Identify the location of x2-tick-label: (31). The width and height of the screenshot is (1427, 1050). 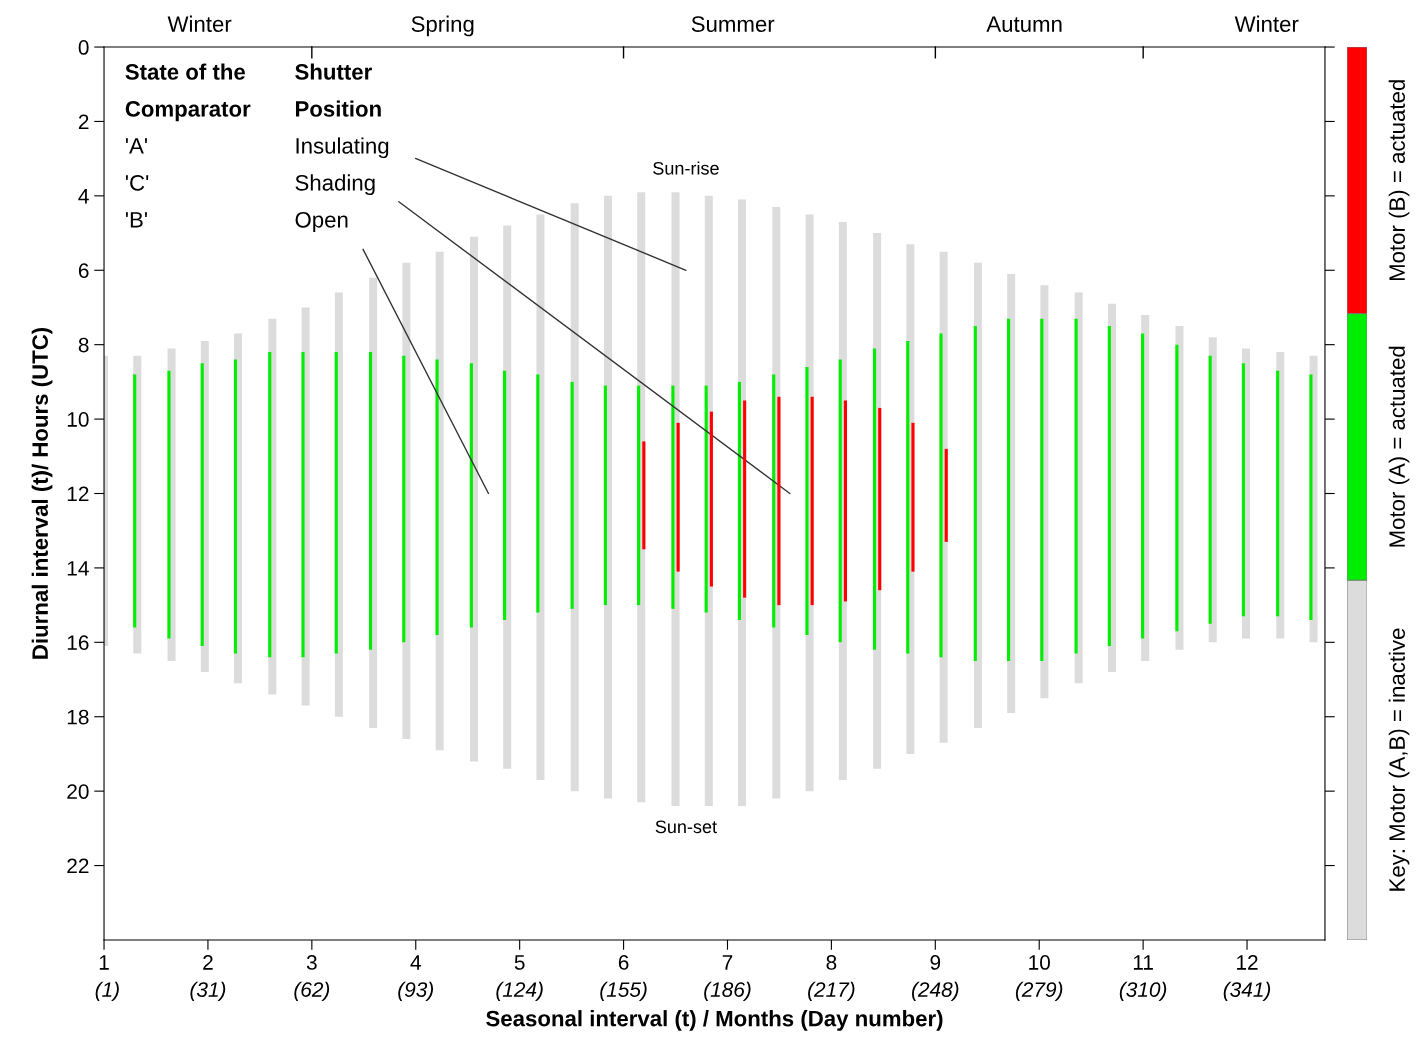
(208, 991).